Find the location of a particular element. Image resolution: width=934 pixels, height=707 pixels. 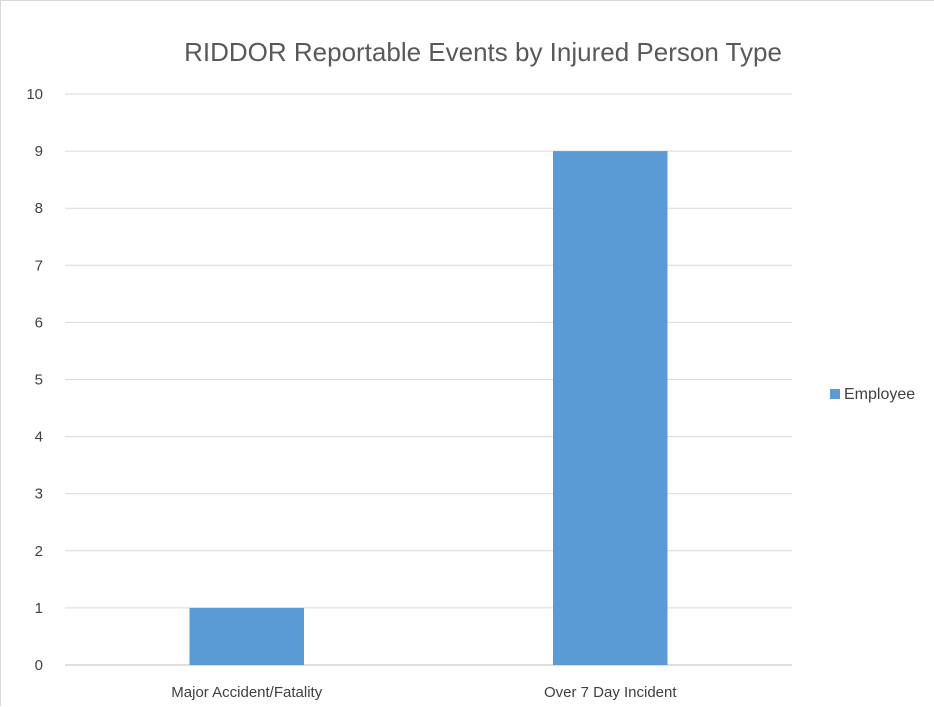

y-tick-label: 9 is located at coordinates (39, 151).